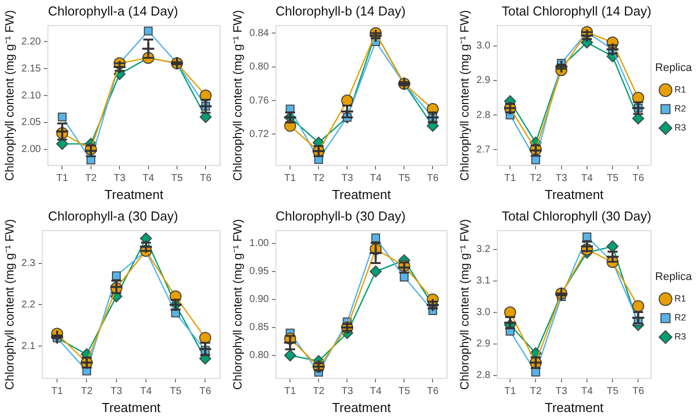 The width and height of the screenshot is (700, 418). I want to click on y-tick-label: 1.00, so click(259, 244).